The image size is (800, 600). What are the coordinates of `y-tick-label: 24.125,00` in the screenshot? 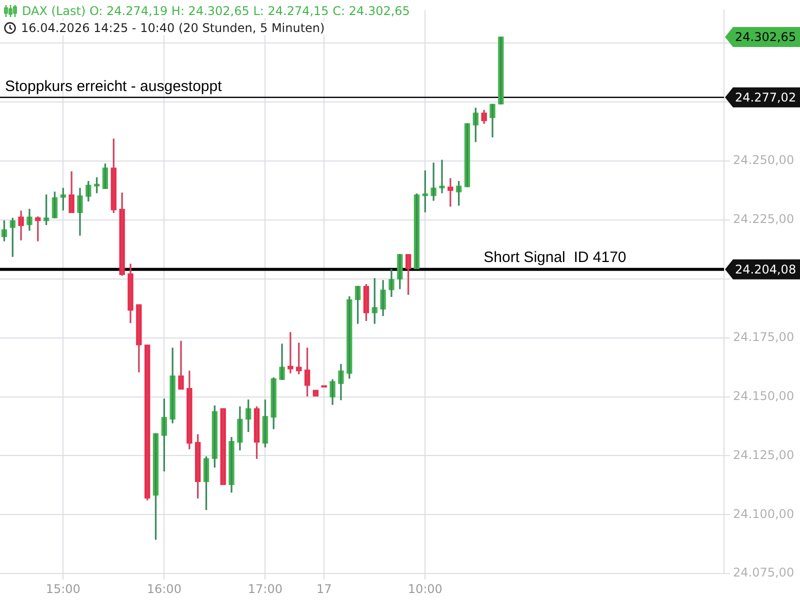 It's located at (763, 455).